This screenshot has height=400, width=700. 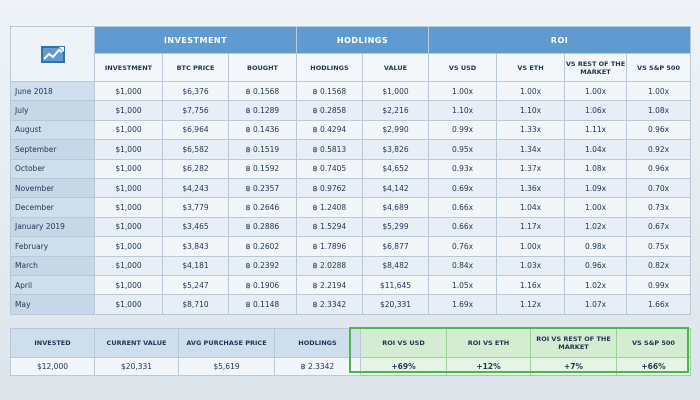 What do you see at coordinates (596, 67) in the screenshot?
I see `column-header-vs-rest: VS REST OF THE MARKET` at bounding box center [596, 67].